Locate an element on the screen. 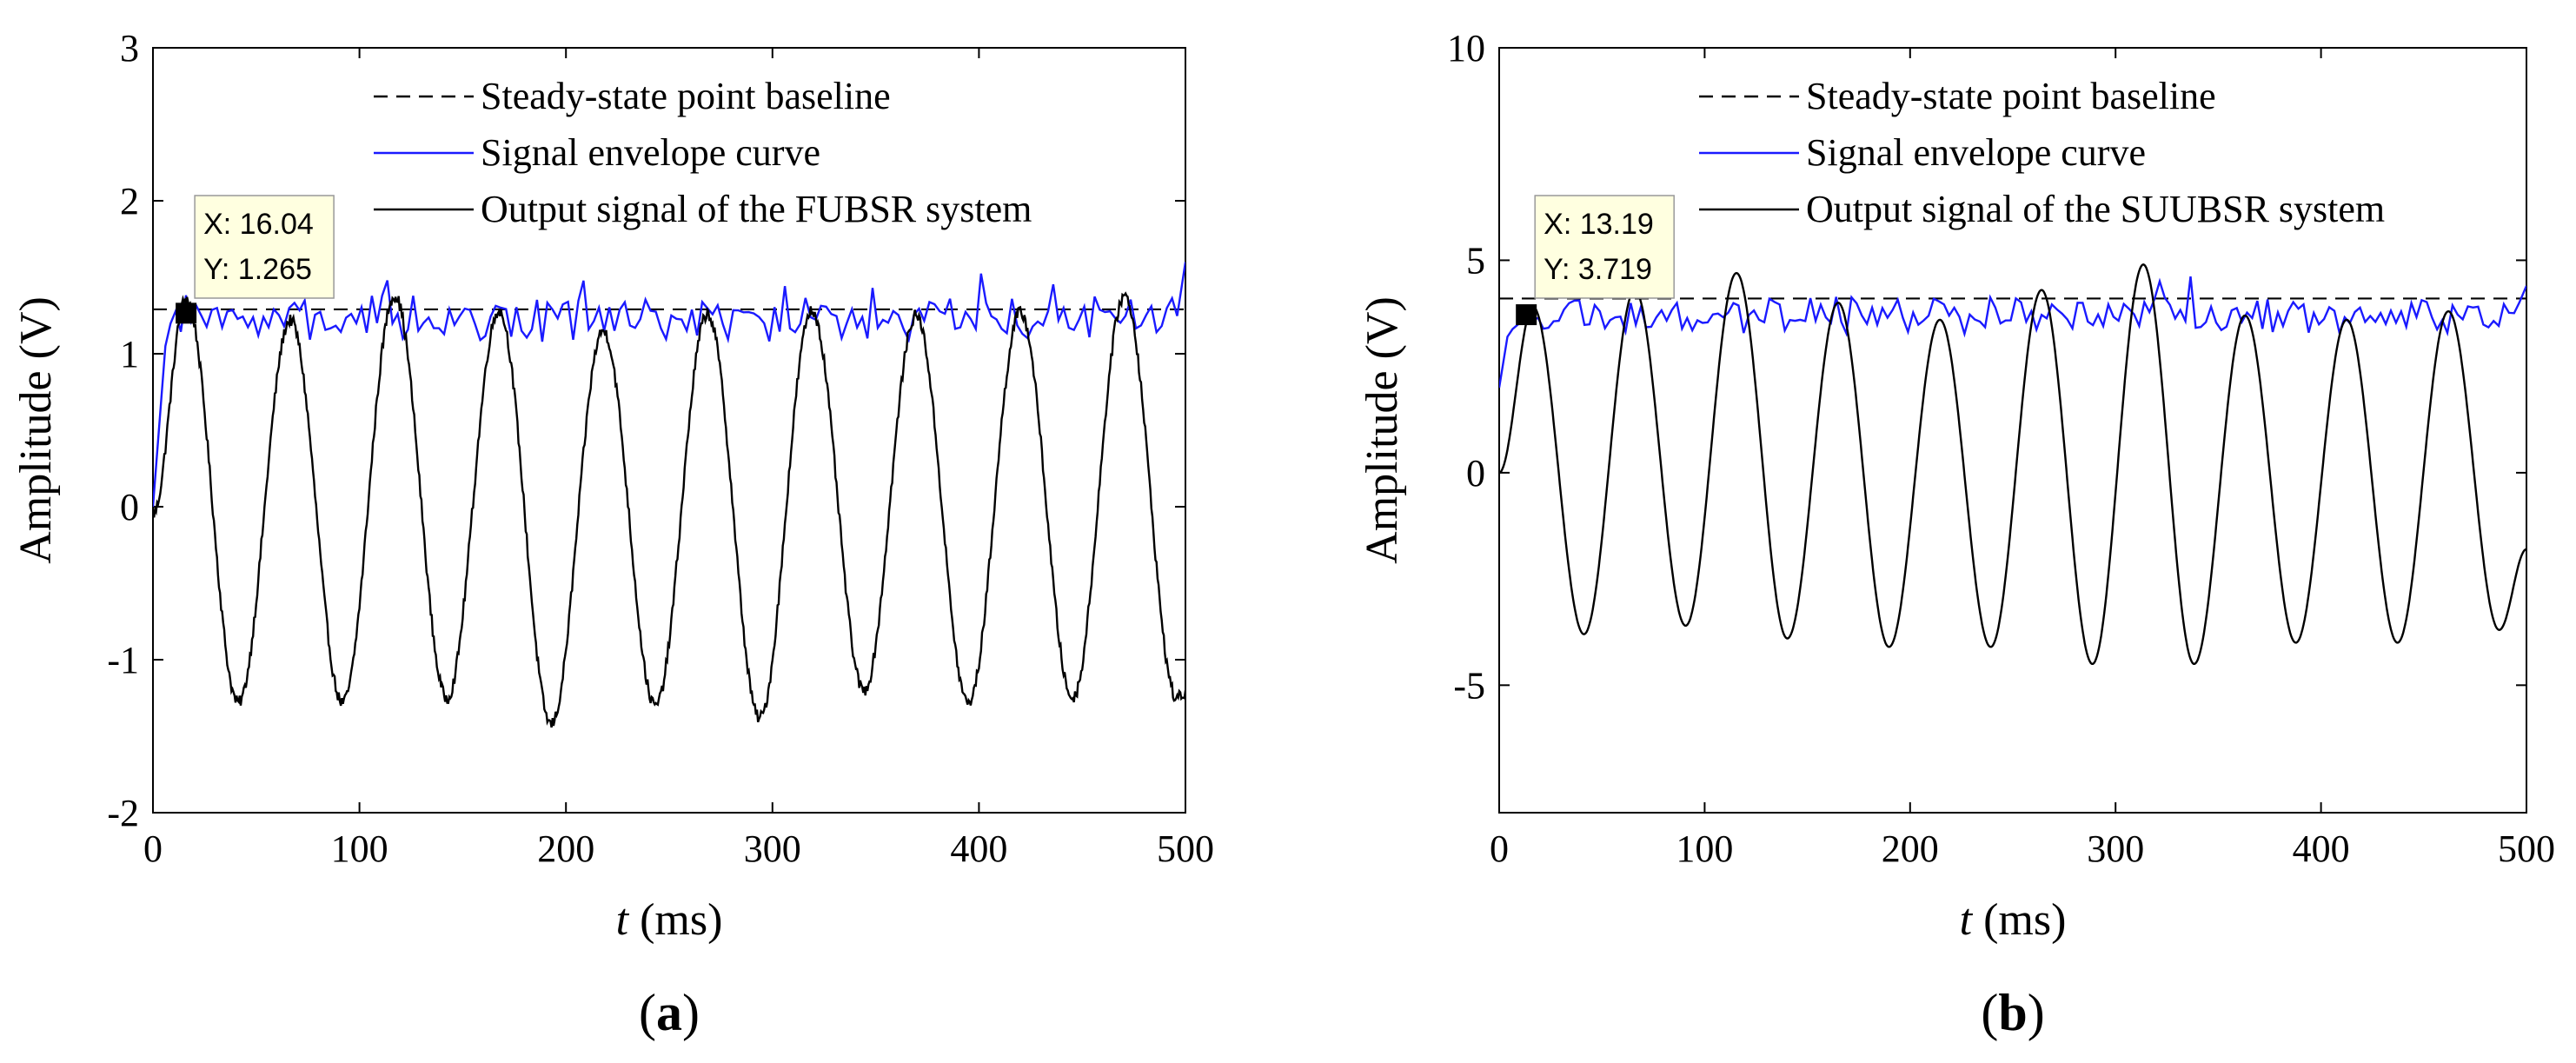 This screenshot has height=1063, width=2576. y-tick-label: -1 is located at coordinates (123, 660).